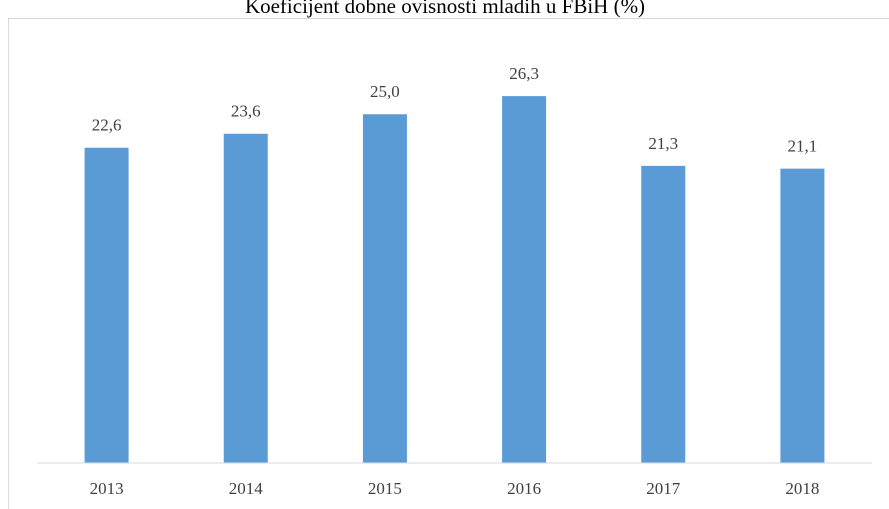 The height and width of the screenshot is (509, 889). Describe the element at coordinates (803, 146) in the screenshot. I see `data-label: 21,1` at that location.